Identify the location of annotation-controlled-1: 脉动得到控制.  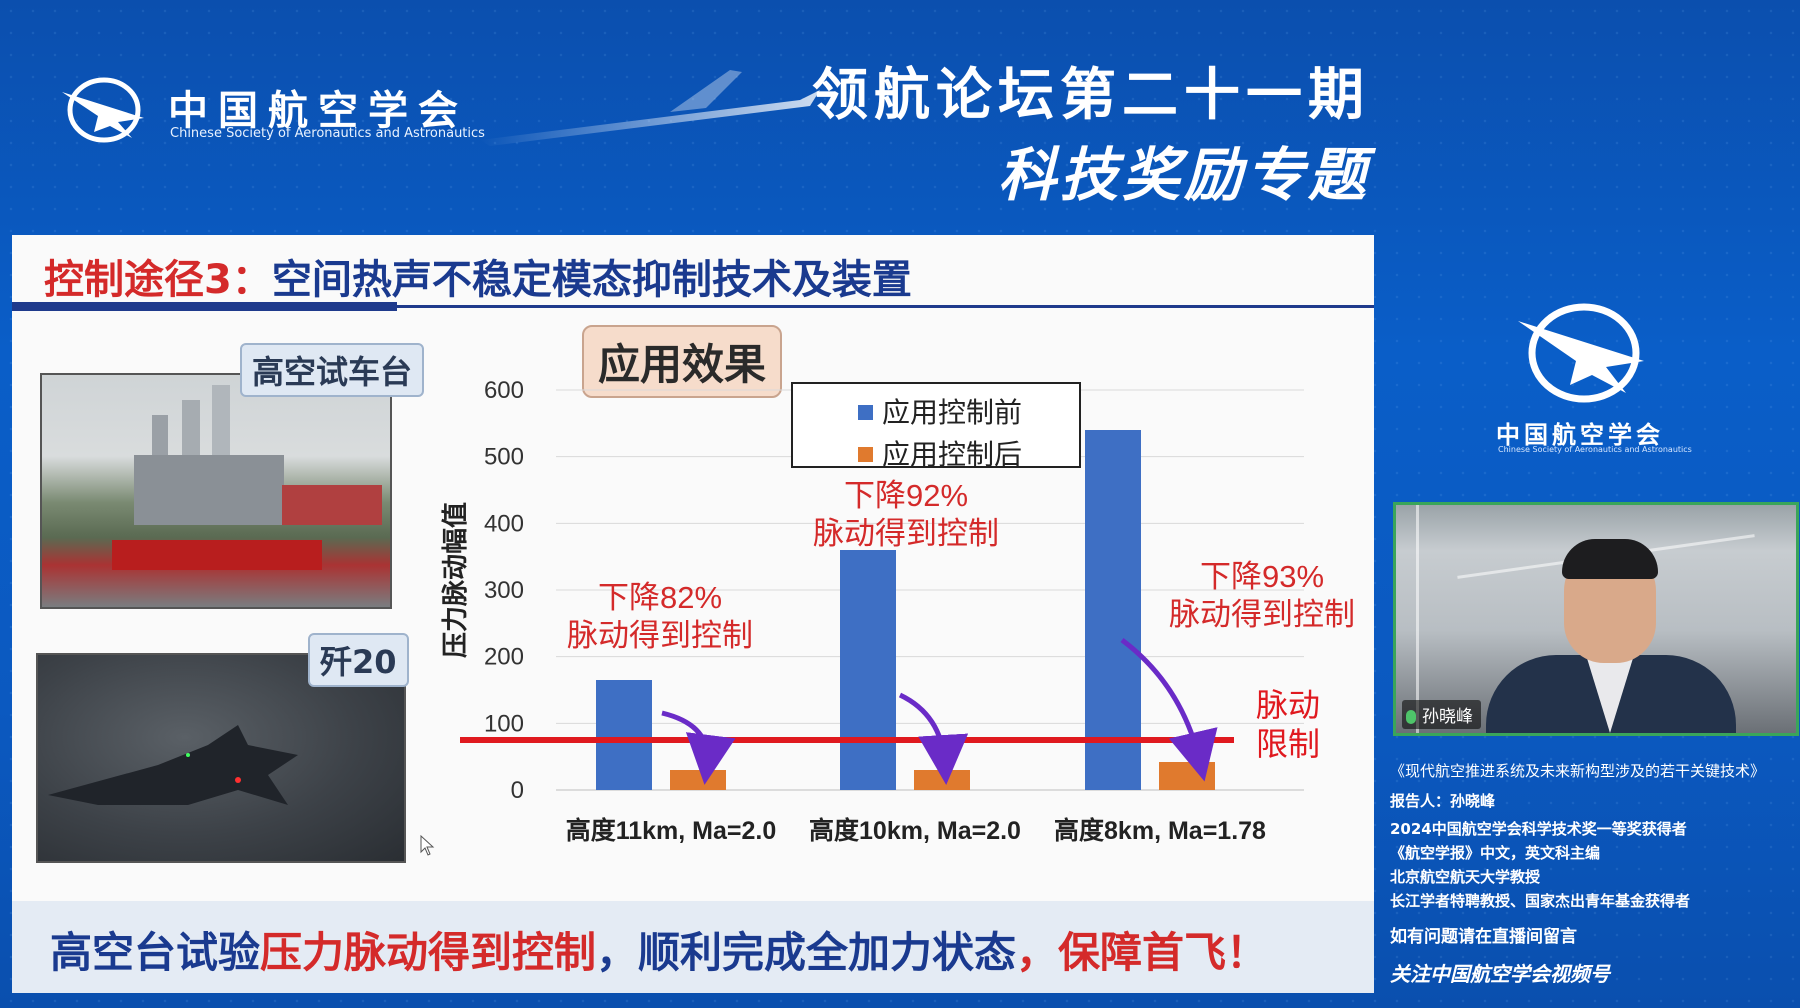
(906, 533).